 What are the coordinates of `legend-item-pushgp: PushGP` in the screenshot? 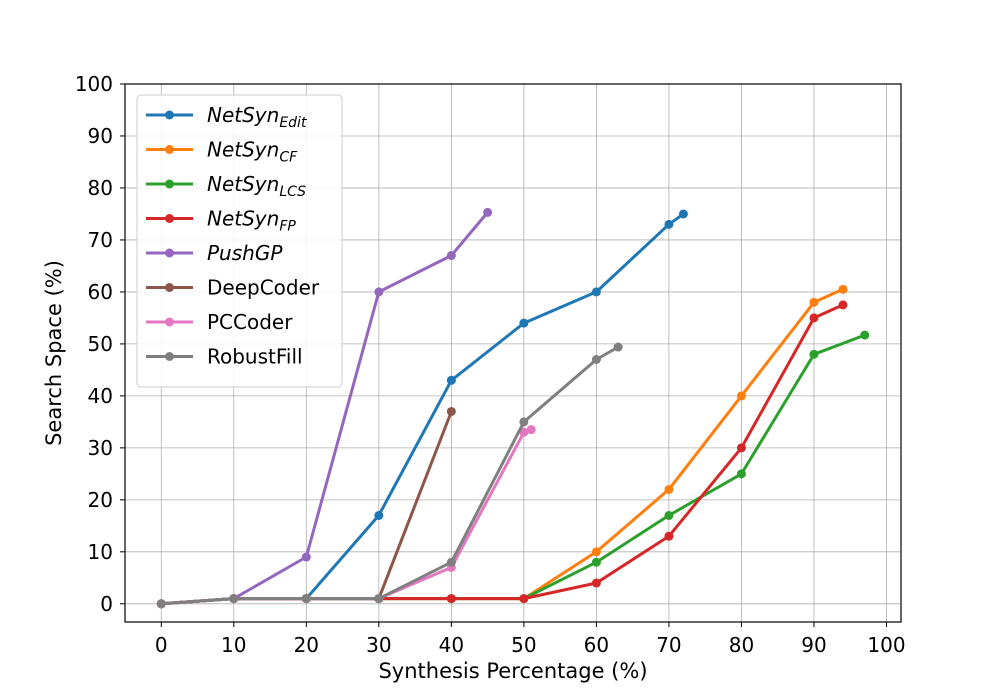 It's located at (214, 253).